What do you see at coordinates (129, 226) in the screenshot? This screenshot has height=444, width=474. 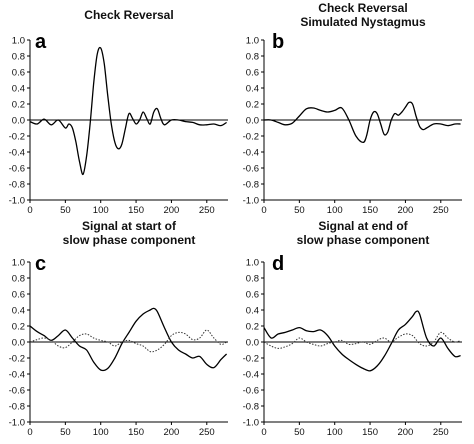 I see `panel-c-title-line: Signal at start of` at bounding box center [129, 226].